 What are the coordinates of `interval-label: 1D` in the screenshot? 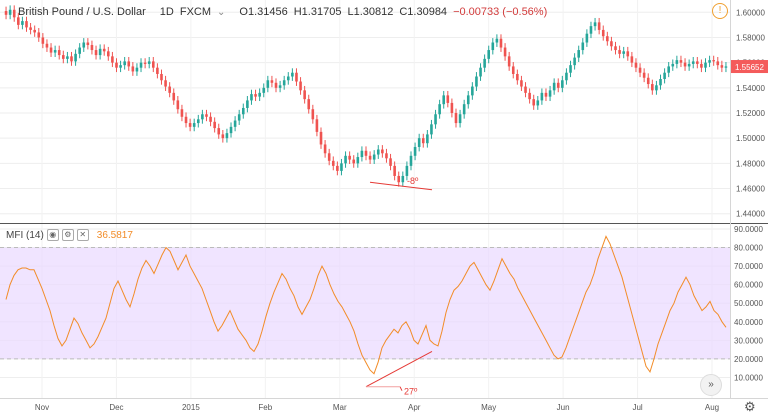 It's located at (166, 12).